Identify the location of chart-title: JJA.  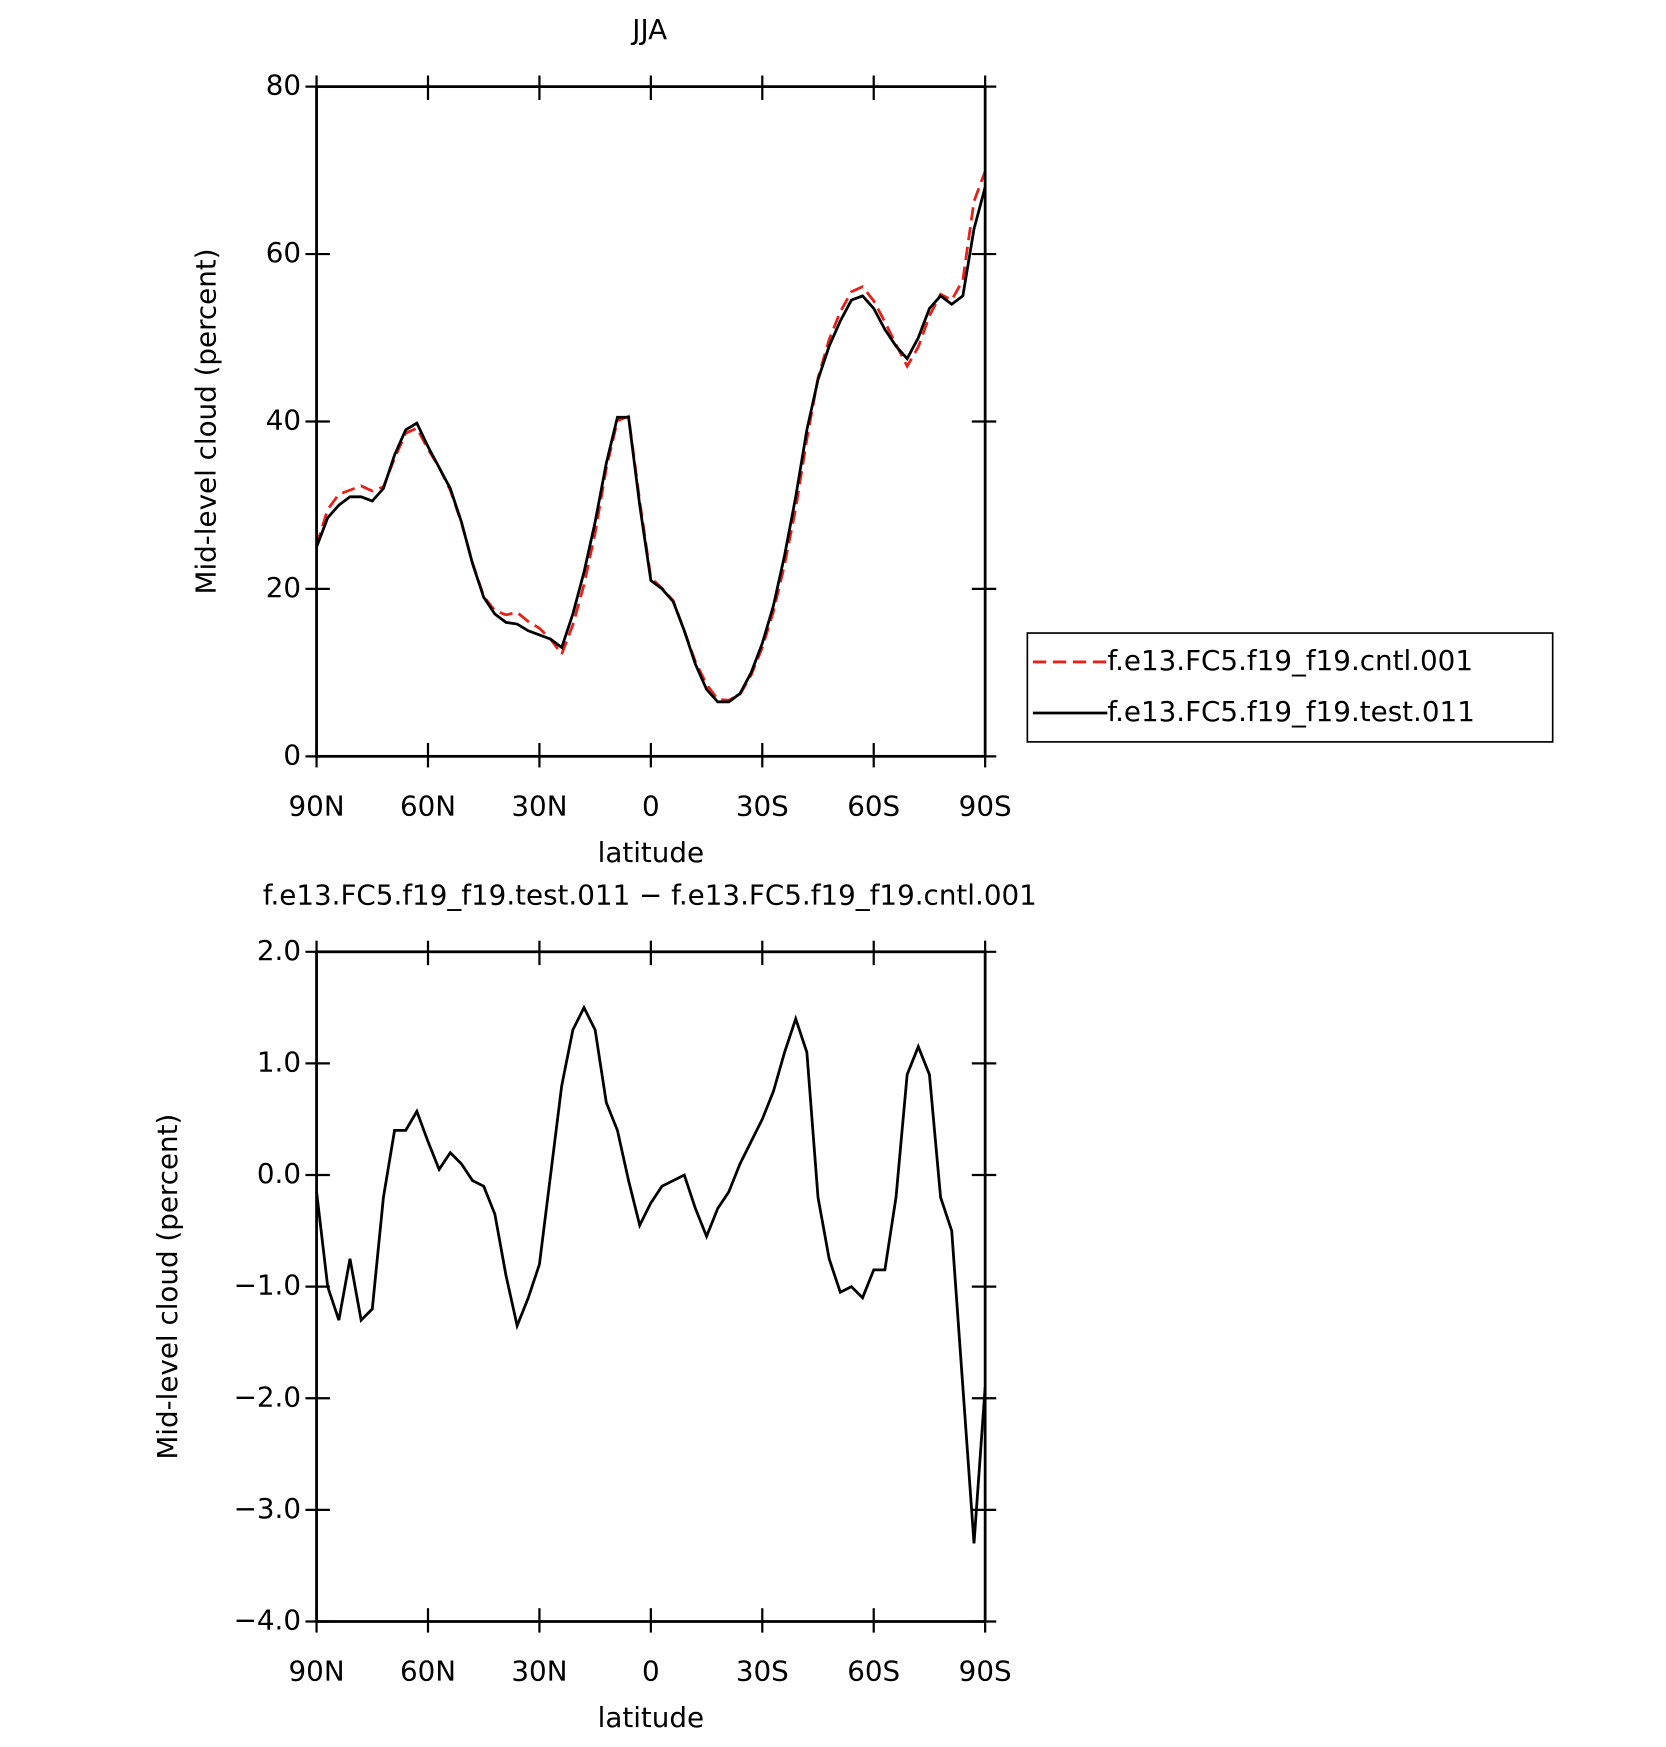
(648, 29).